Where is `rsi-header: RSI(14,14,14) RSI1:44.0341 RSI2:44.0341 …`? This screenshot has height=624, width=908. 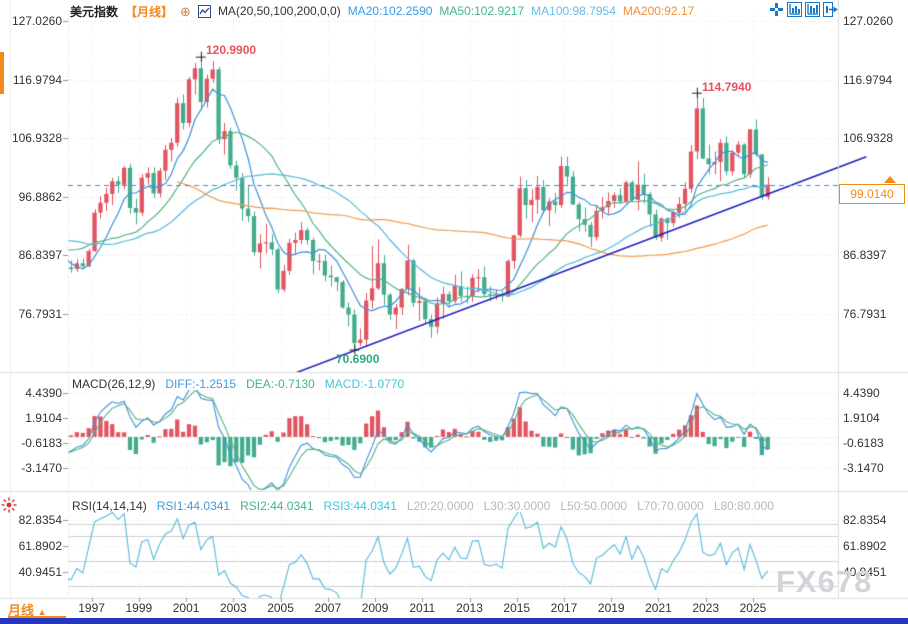
rsi-header: RSI(14,14,14) RSI1:44.0341 RSI2:44.0341 … is located at coordinates (423, 506).